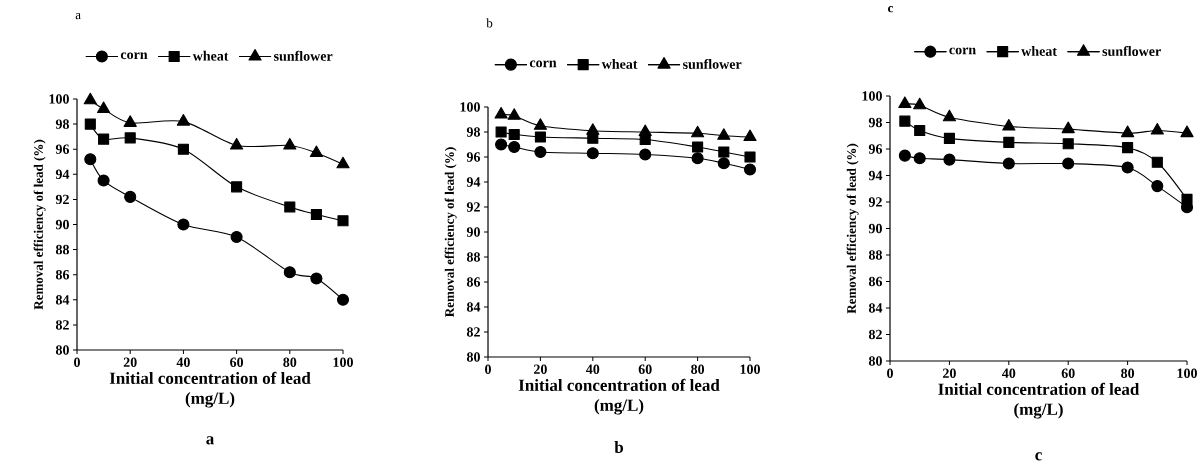 This screenshot has height=466, width=1204. What do you see at coordinates (489, 23) in the screenshot?
I see `chart-title: b` at bounding box center [489, 23].